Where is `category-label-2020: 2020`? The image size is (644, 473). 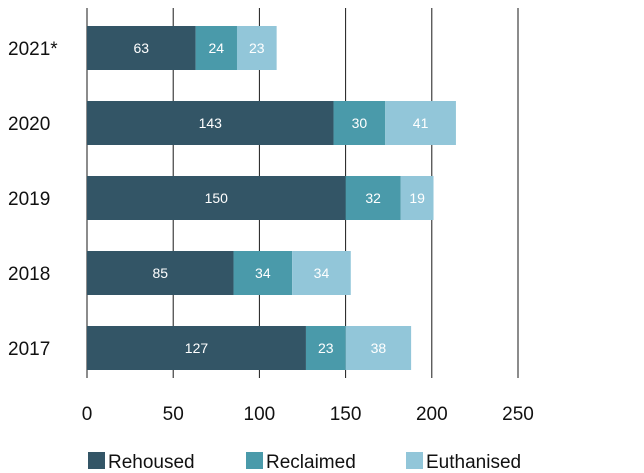 category-label-2020: 2020 is located at coordinates (29, 124).